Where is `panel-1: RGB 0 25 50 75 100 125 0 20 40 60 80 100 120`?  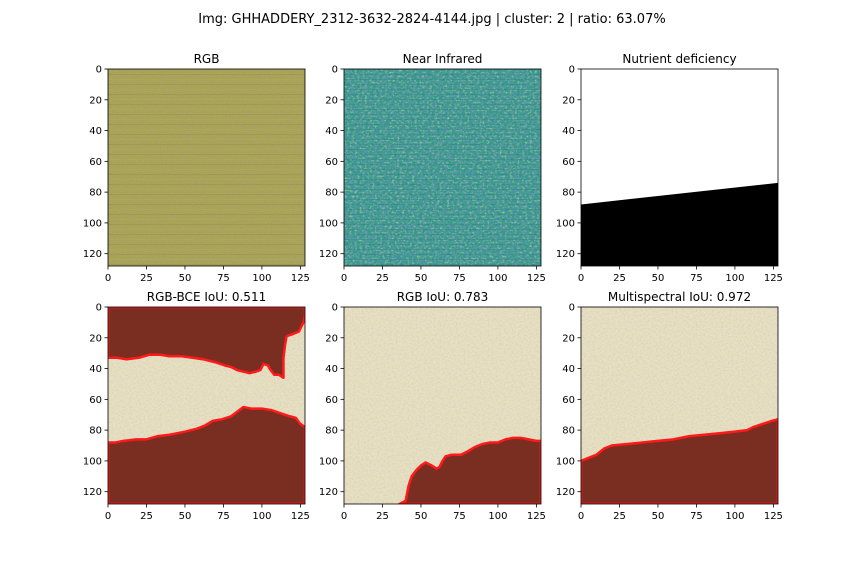 panel-1: RGB 0 25 50 75 100 125 0 20 40 60 80 100 120 is located at coordinates (196, 168).